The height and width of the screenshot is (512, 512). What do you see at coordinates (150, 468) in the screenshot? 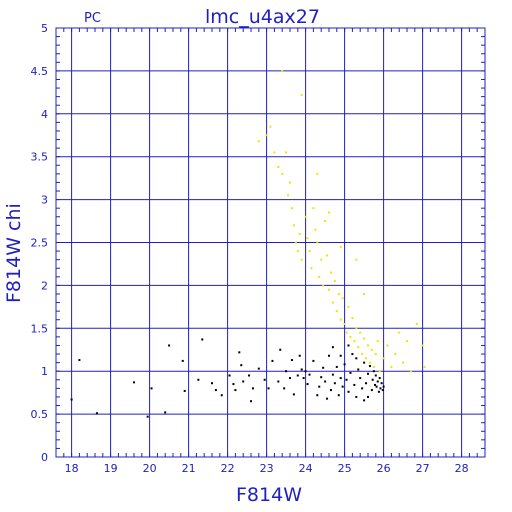
I see `x-tick-label-20: 20` at bounding box center [150, 468].